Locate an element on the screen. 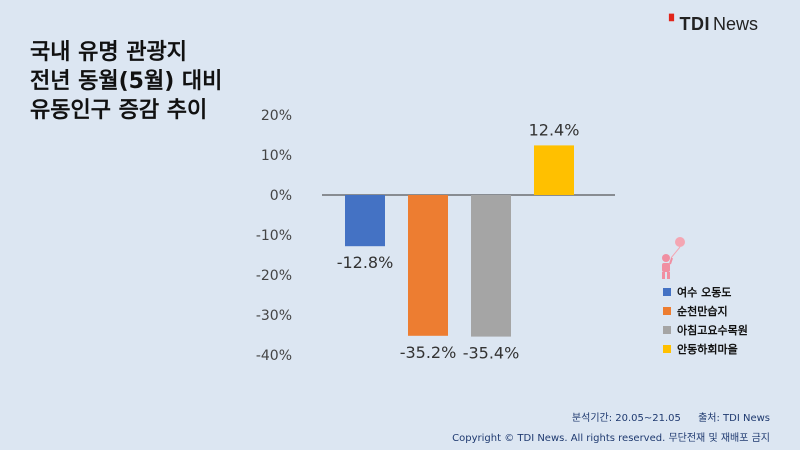 The image size is (800, 450). legend-label: 아침고요수목원 is located at coordinates (712, 330).